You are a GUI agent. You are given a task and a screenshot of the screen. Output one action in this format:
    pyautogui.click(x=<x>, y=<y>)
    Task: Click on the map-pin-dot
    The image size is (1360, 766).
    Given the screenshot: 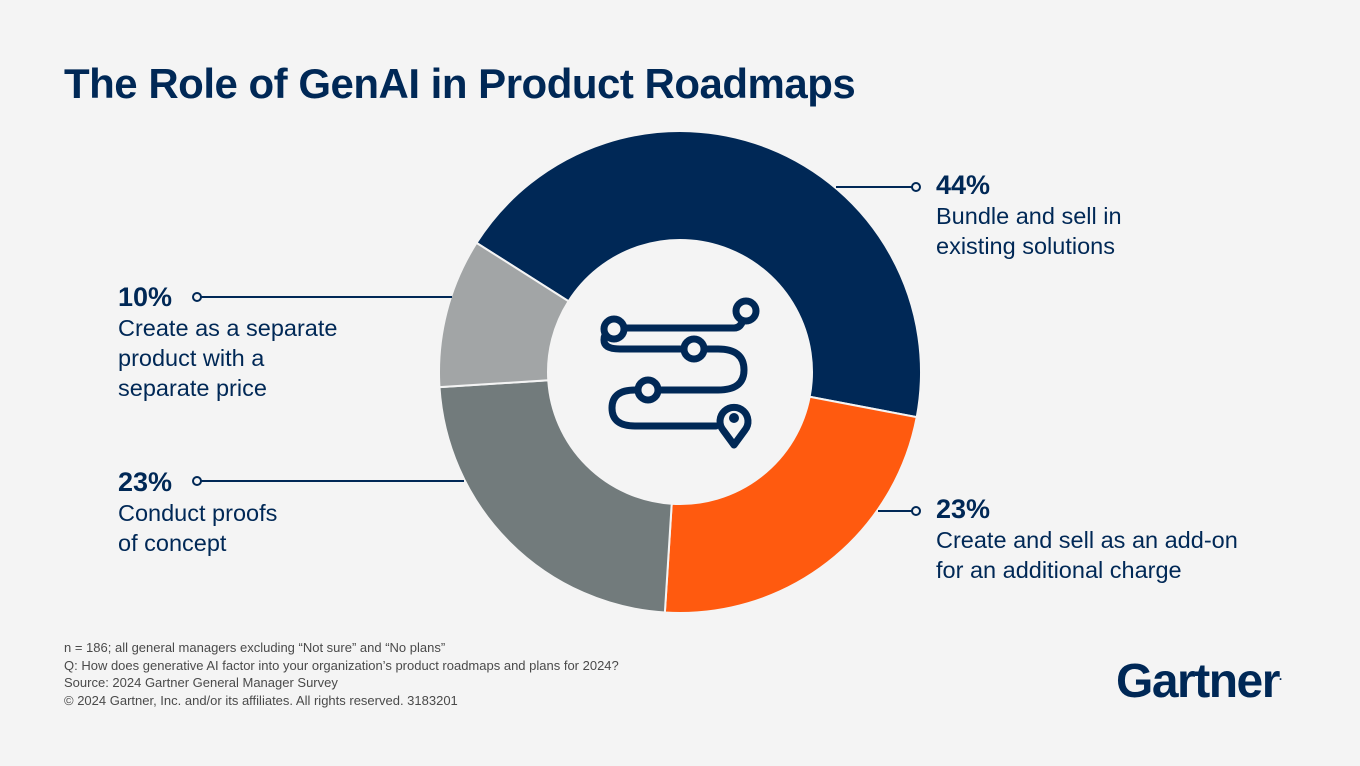 What is the action you would take?
    pyautogui.click(x=734, y=418)
    